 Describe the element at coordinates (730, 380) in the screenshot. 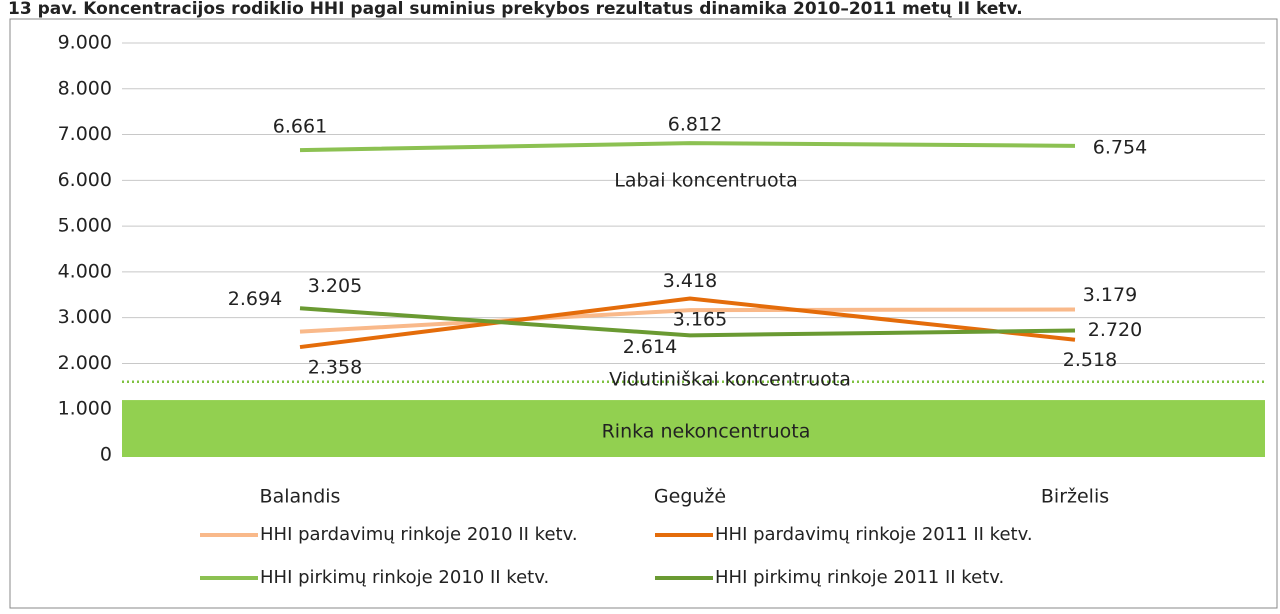

I see `zone-label: Vidutiniškai koncentruota` at that location.